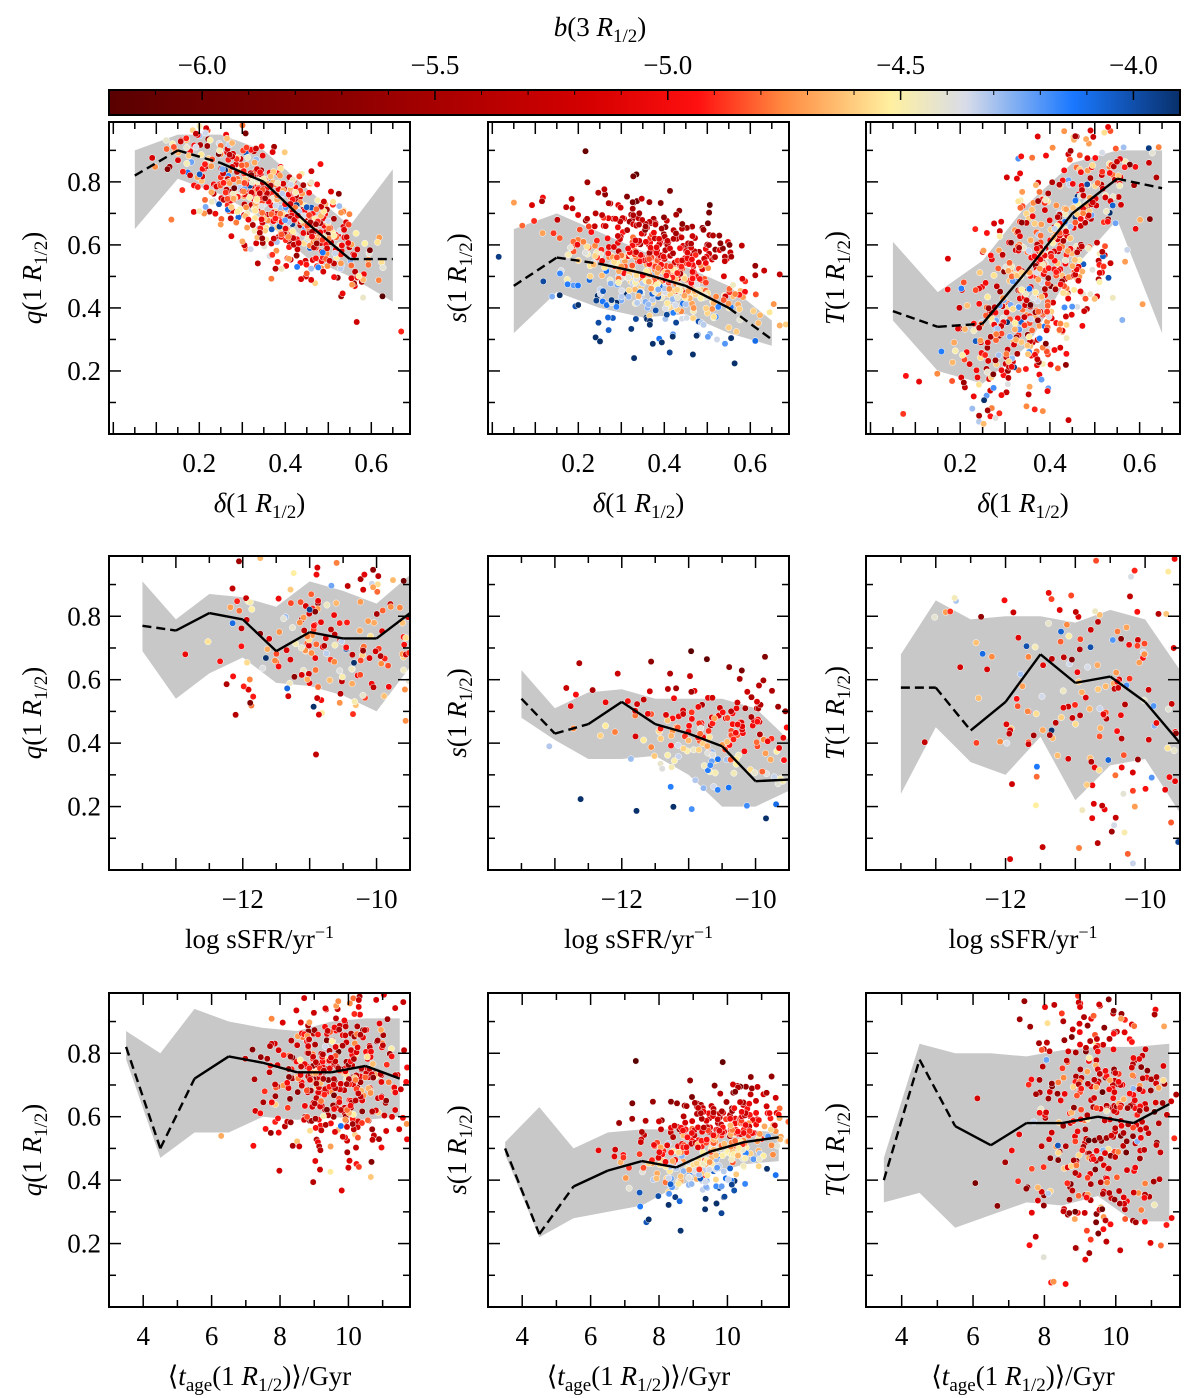  I want to click on y-axis-label: s(1 R1/2), so click(459, 1150).